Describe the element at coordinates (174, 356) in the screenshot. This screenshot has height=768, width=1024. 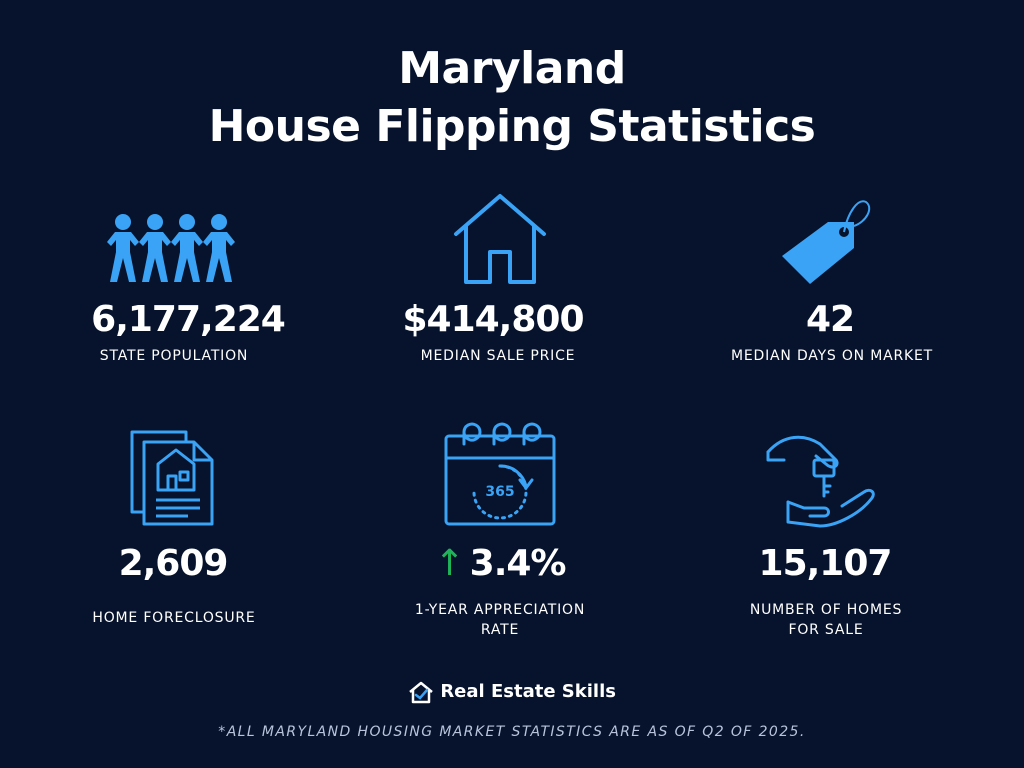
I see `population-label: STATE POPULATION` at that location.